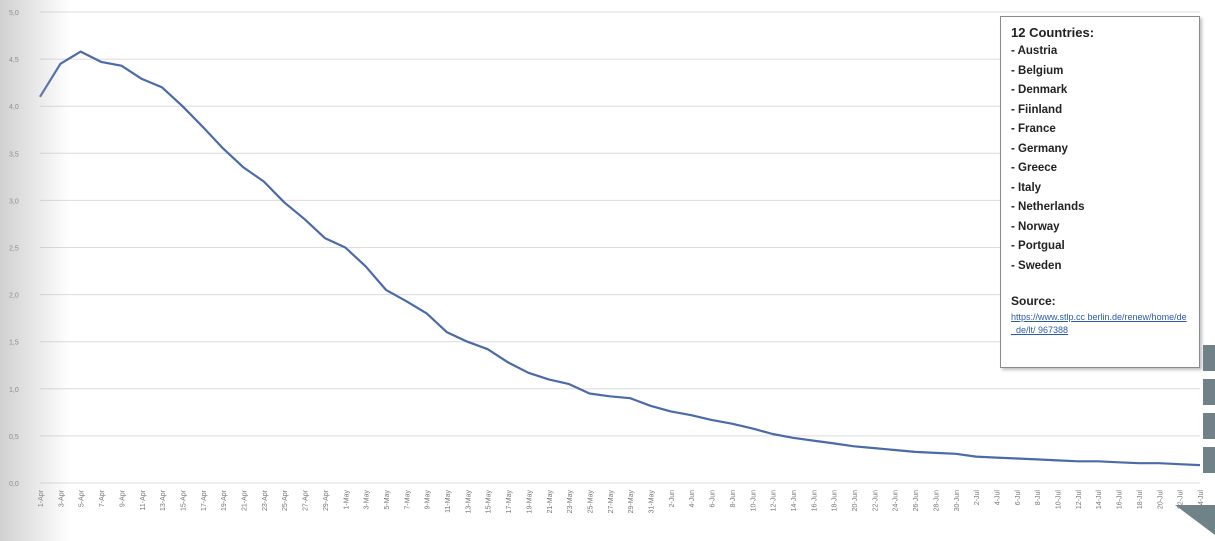 Image resolution: width=1215 pixels, height=541 pixels. Describe the element at coordinates (183, 500) in the screenshot. I see `x-tick-label: 15-Apr` at that location.